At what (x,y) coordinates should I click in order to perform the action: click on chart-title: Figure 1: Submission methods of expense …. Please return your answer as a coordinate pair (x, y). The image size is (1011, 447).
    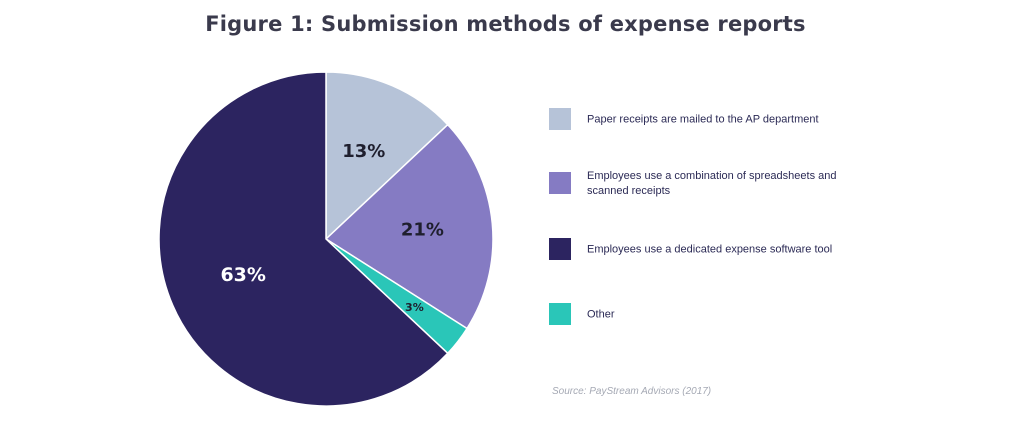
    Looking at the image, I should click on (505, 24).